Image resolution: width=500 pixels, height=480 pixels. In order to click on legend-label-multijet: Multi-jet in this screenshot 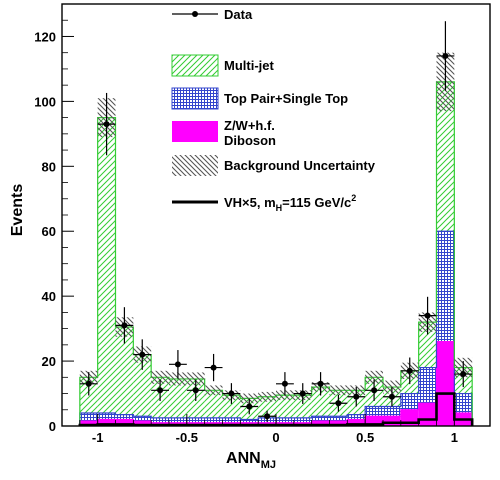, I will do `click(249, 65)`.